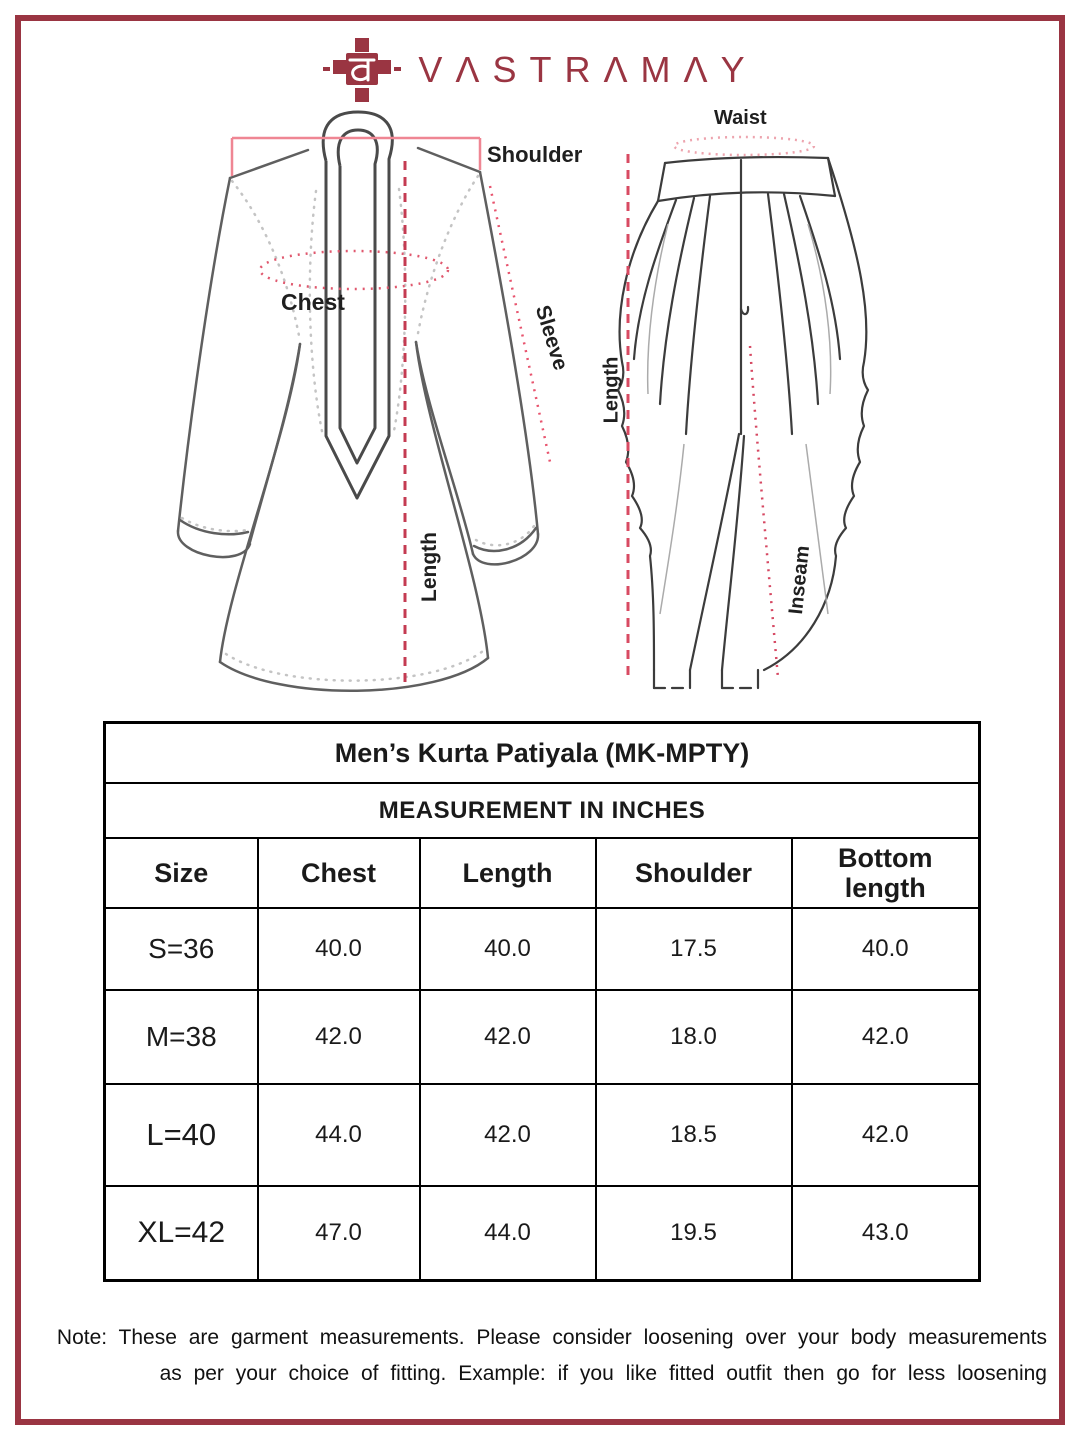  I want to click on vastramay-logo-icon, so click(362, 70).